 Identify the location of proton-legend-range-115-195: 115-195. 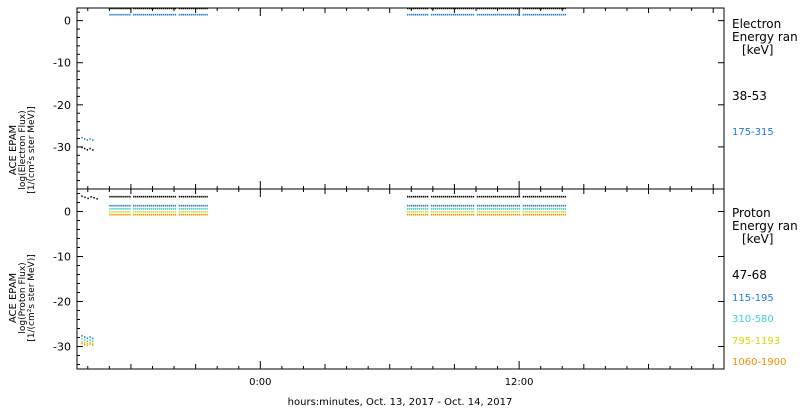
(753, 298).